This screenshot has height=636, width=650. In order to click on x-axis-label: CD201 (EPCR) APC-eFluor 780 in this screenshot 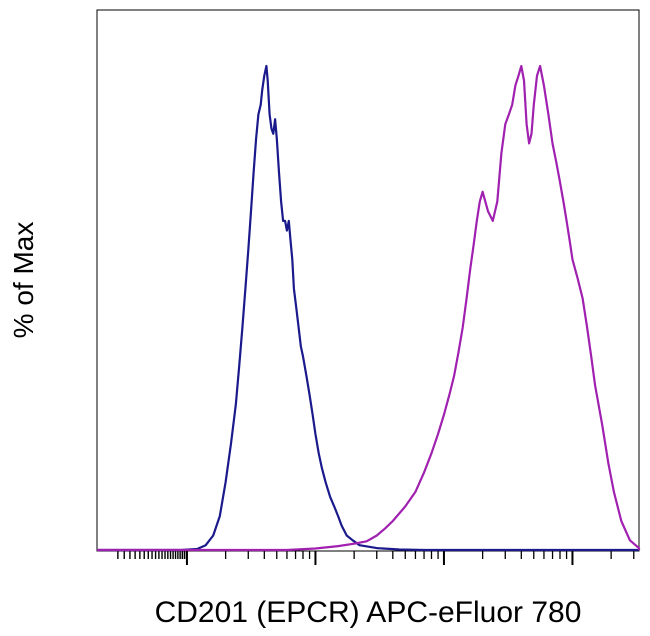, I will do `click(368, 612)`.